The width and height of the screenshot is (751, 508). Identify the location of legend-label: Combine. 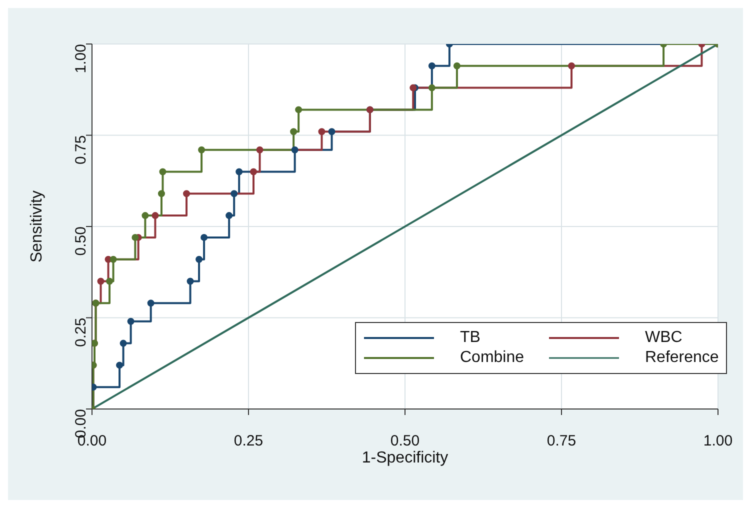
(492, 358).